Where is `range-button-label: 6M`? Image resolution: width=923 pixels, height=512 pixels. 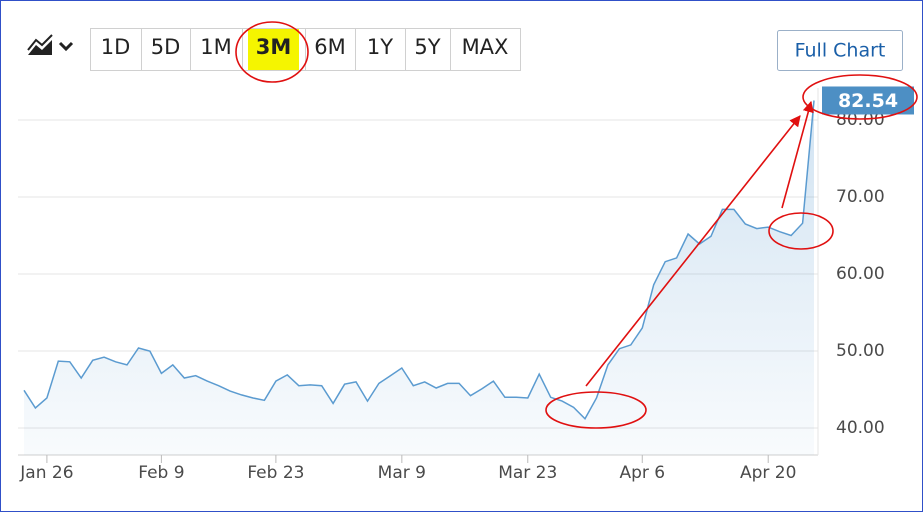 range-button-label: 6M is located at coordinates (329, 47).